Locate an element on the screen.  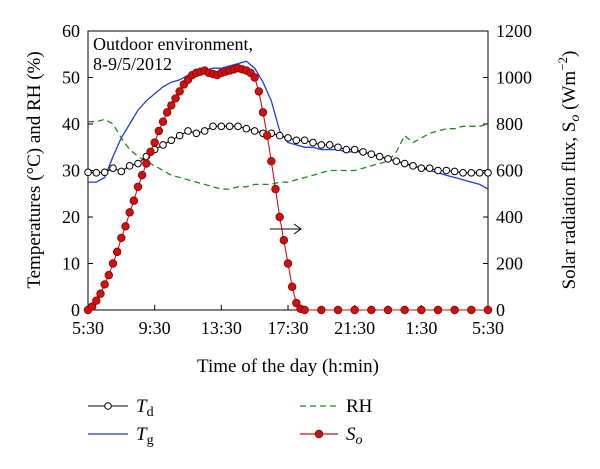
legend-sub-so: o is located at coordinates (359, 440).